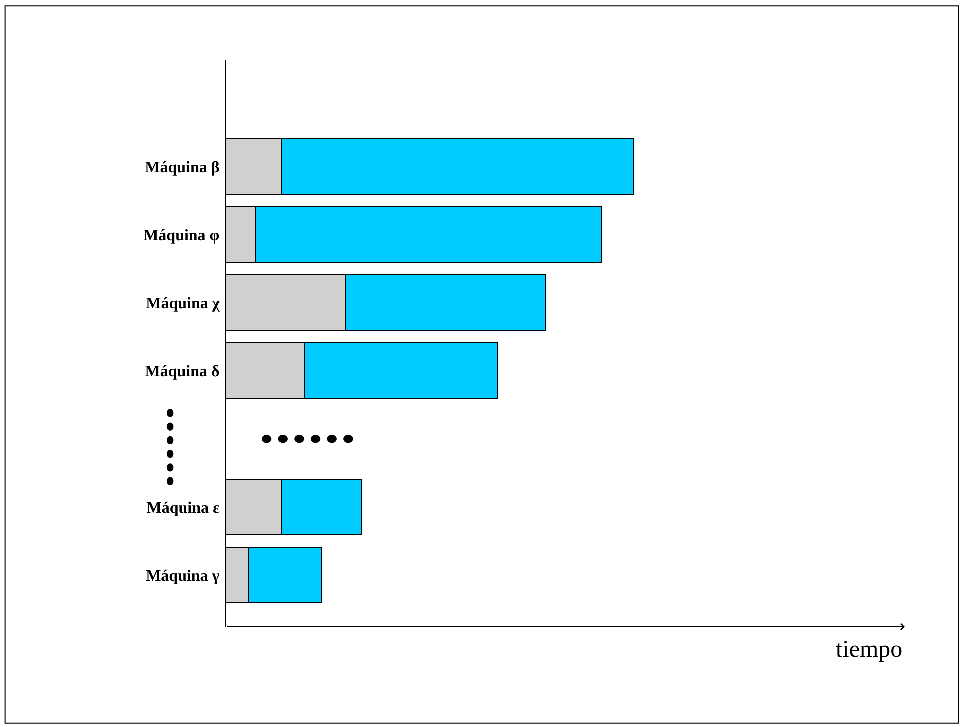 This screenshot has height=727, width=960. I want to click on y-tick-label: Máquina γ, so click(183, 576).